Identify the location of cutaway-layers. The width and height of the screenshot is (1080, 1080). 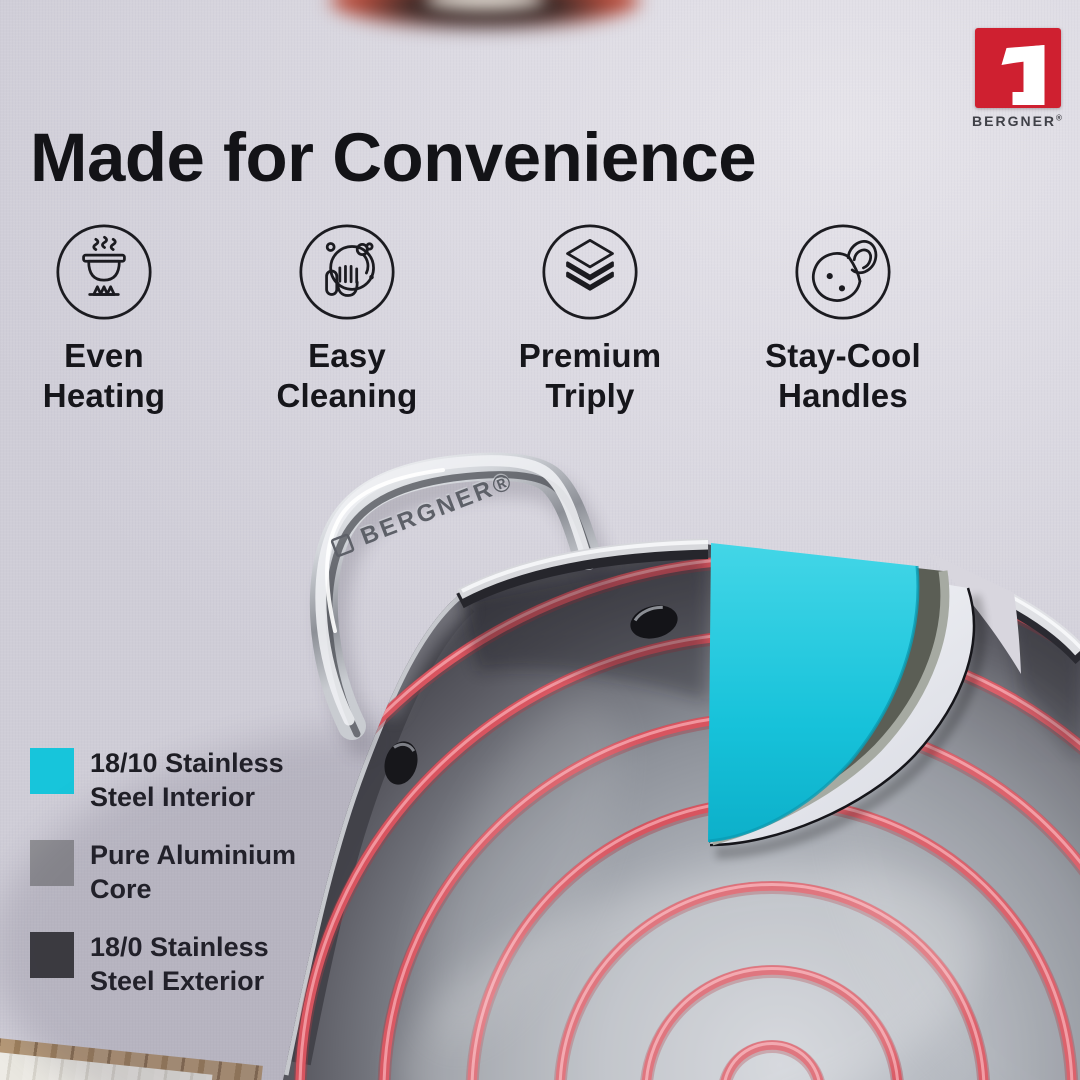
(847, 701).